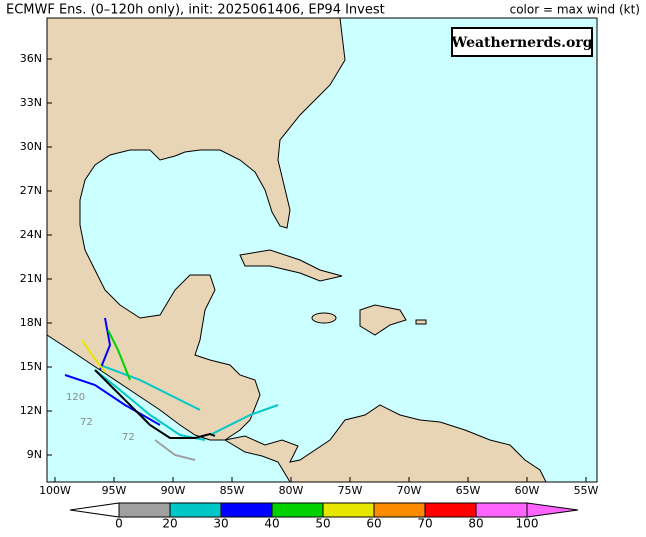  Describe the element at coordinates (586, 490) in the screenshot. I see `lon-label: 55W` at that location.